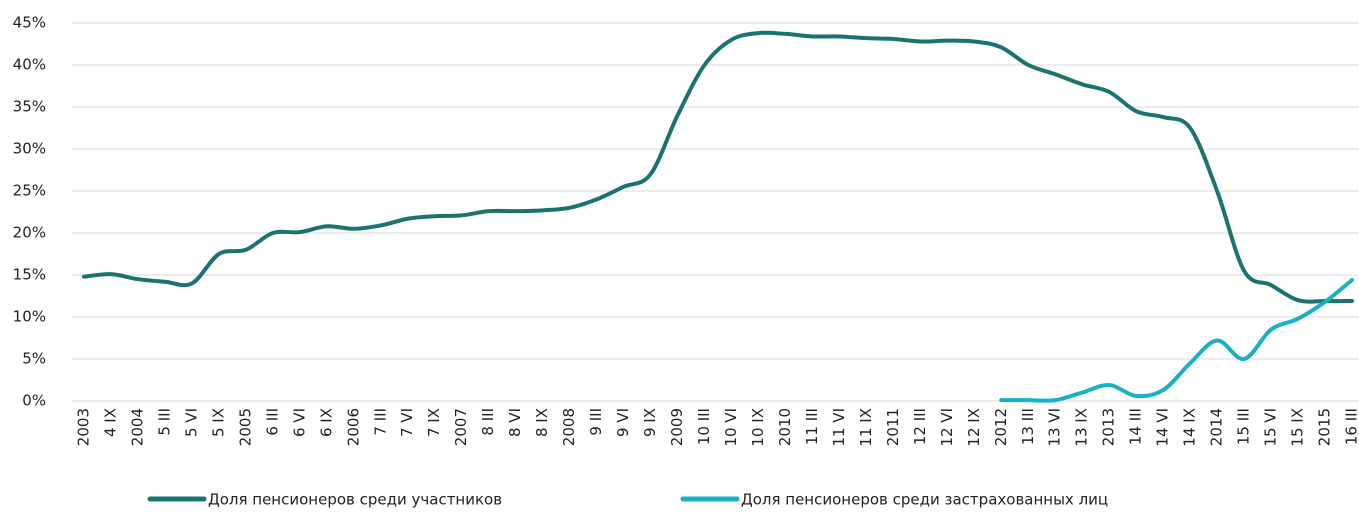 This screenshot has height=516, width=1359. I want to click on x-tick-label: 6 VI, so click(299, 422).